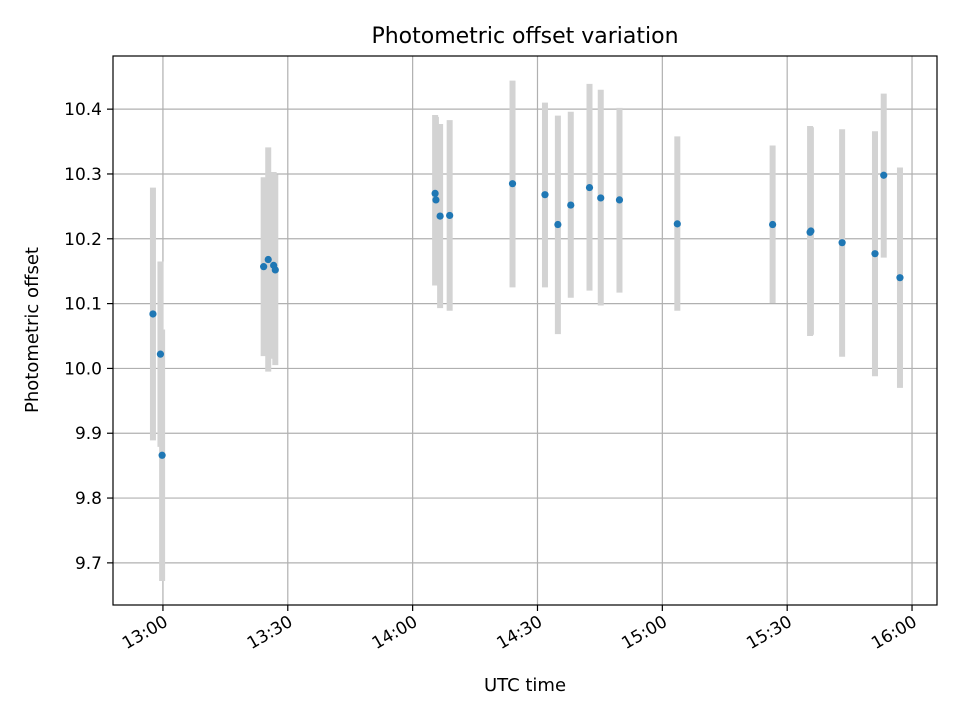 This screenshot has height=720, width=960. I want to click on x-tick-label: 15:30, so click(769, 633).